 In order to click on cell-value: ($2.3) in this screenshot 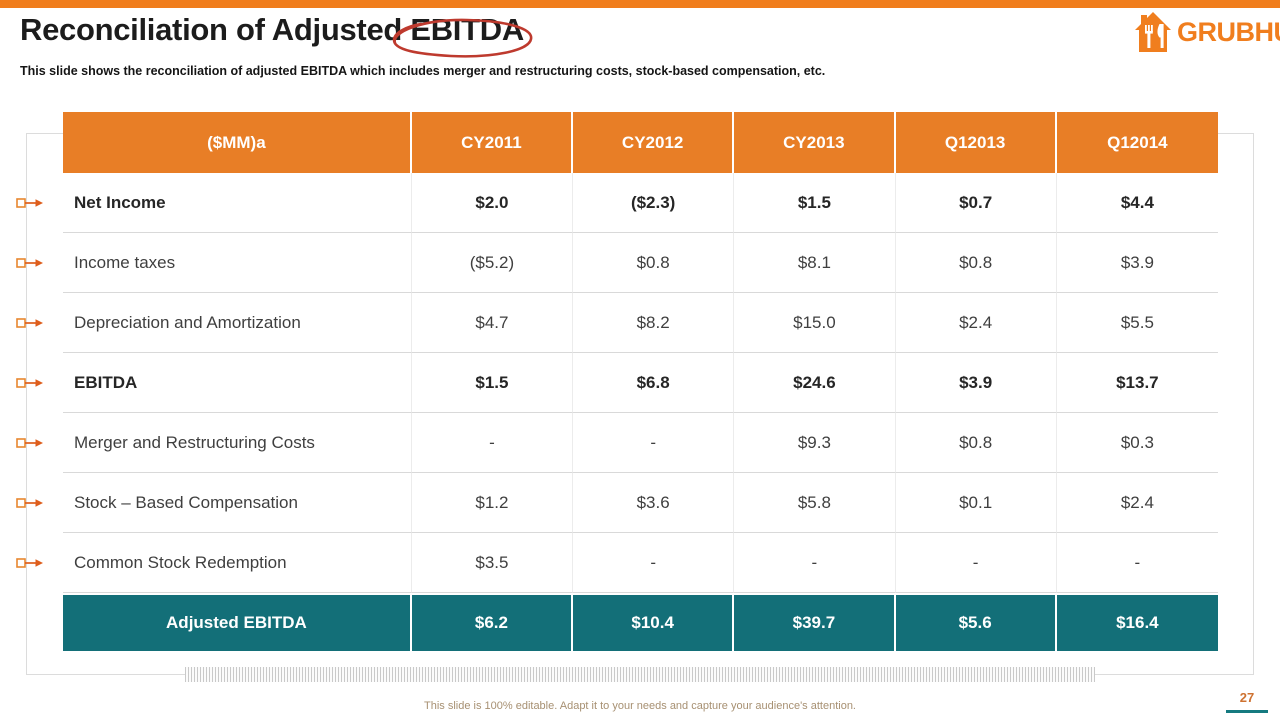, I will do `click(654, 203)`.